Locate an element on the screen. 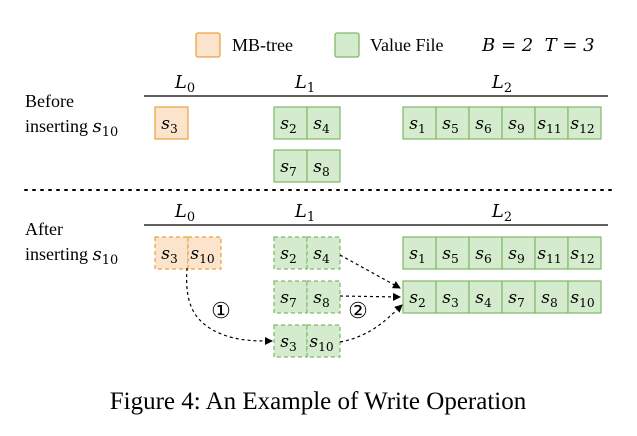  after-label-line1: After is located at coordinates (44, 229).